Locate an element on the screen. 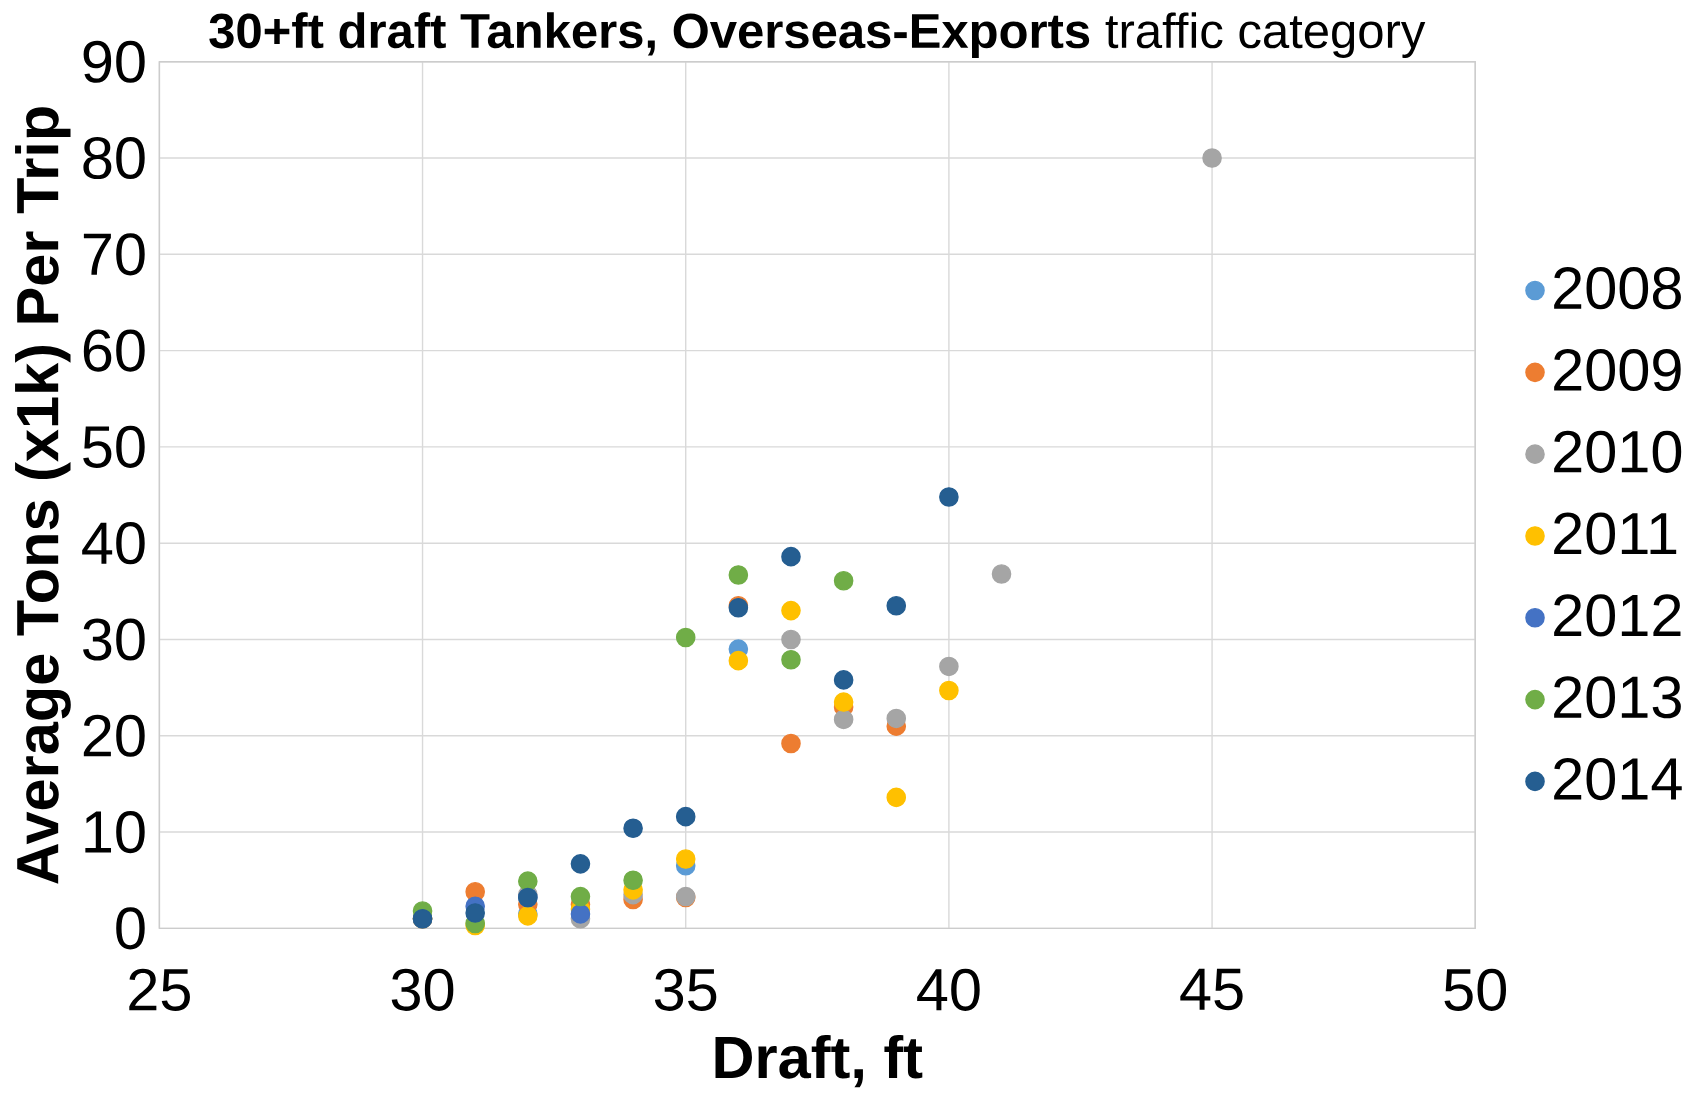 The height and width of the screenshot is (1099, 1701). y-axis-title: Average Tons (x1k) Per Trip is located at coordinates (43, 495).